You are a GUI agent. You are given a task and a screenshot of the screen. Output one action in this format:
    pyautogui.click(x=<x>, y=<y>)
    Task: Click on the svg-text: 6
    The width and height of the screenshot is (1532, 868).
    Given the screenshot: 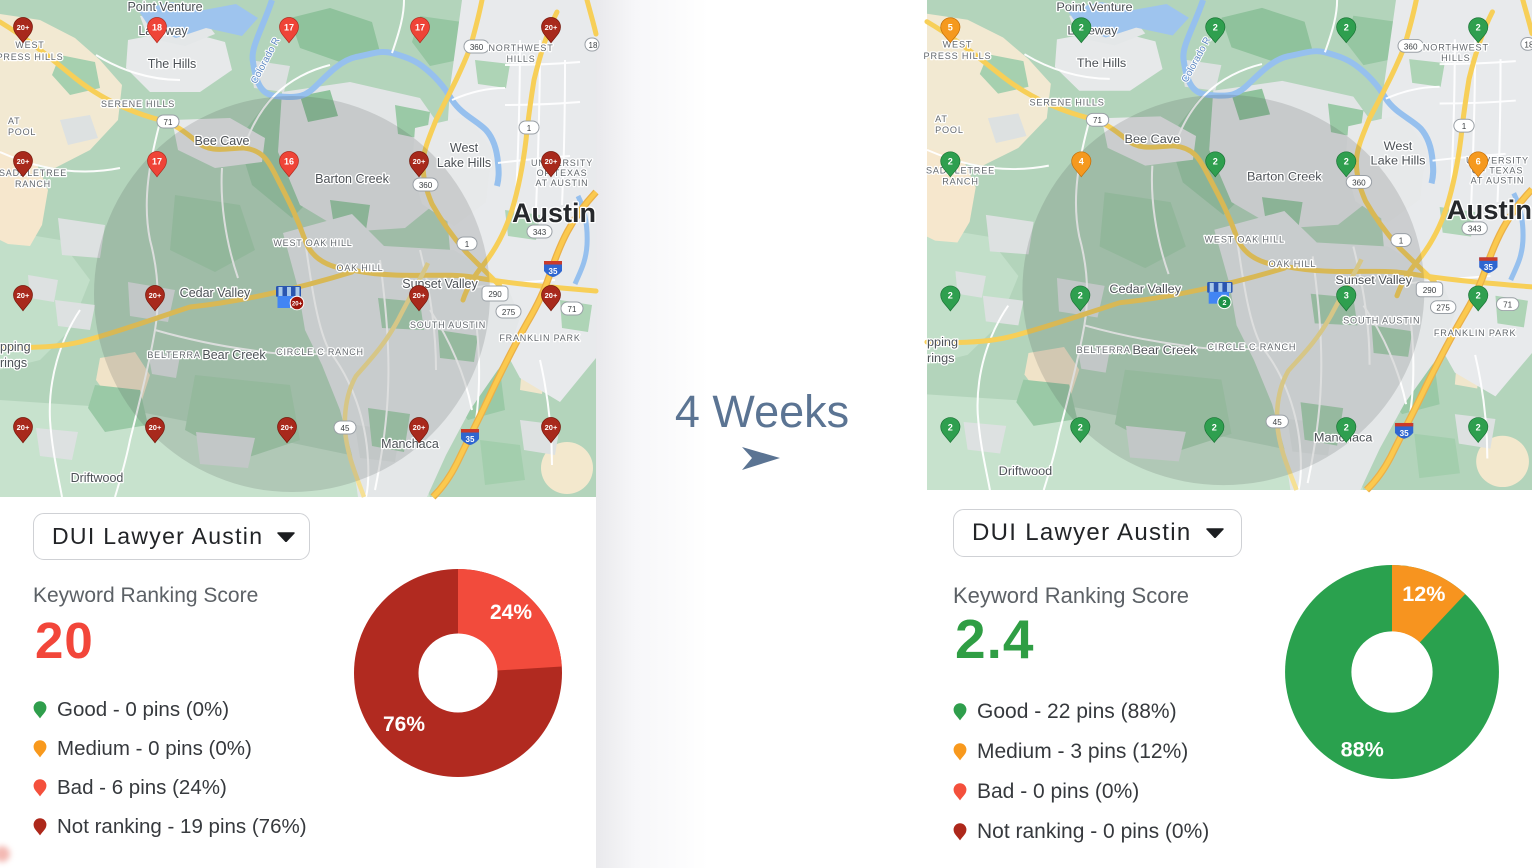 What is the action you would take?
    pyautogui.click(x=1478, y=162)
    